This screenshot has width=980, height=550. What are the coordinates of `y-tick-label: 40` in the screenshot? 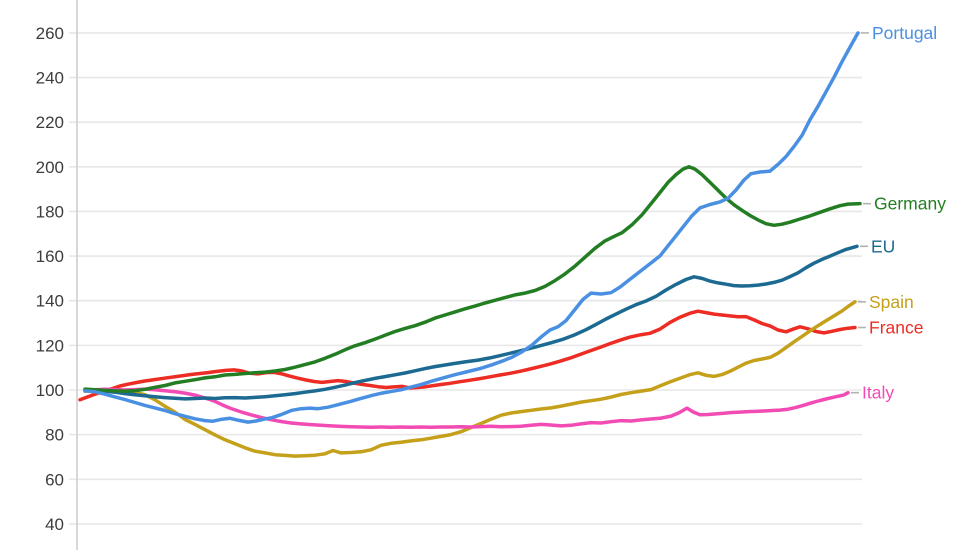 It's located at (54, 524).